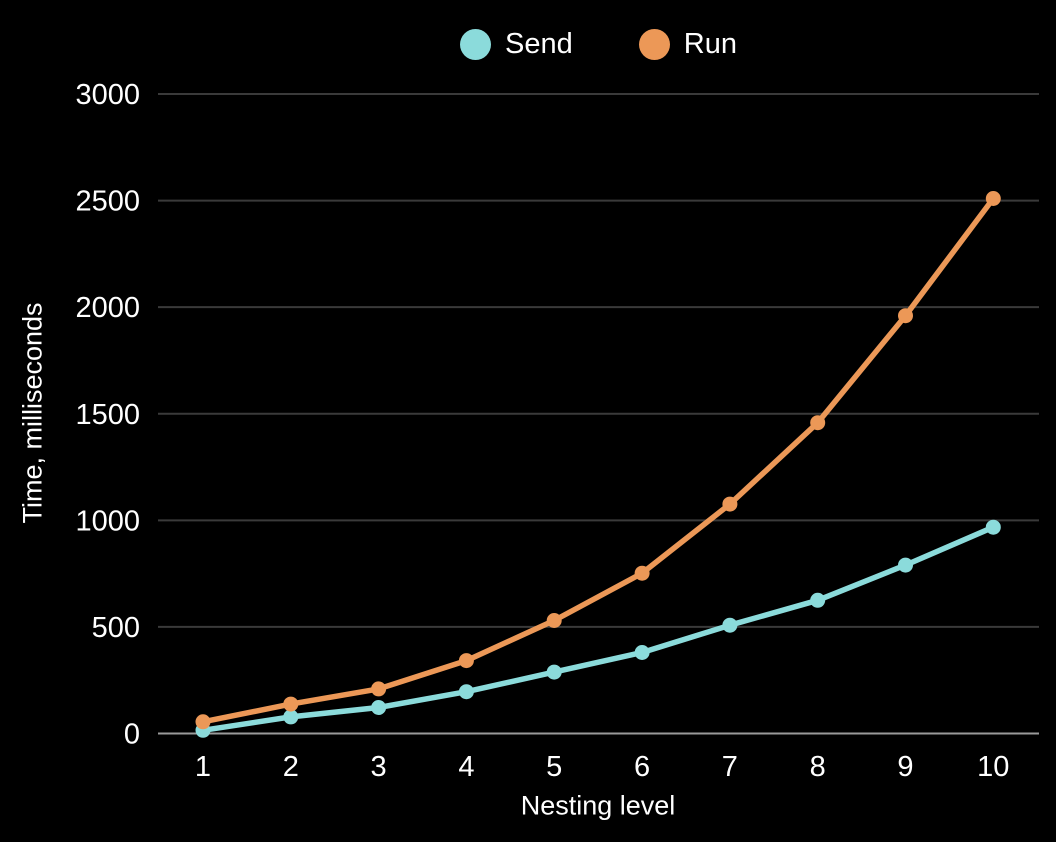 Image resolution: width=1056 pixels, height=842 pixels. I want to click on x-tick-label: 5, so click(554, 767).